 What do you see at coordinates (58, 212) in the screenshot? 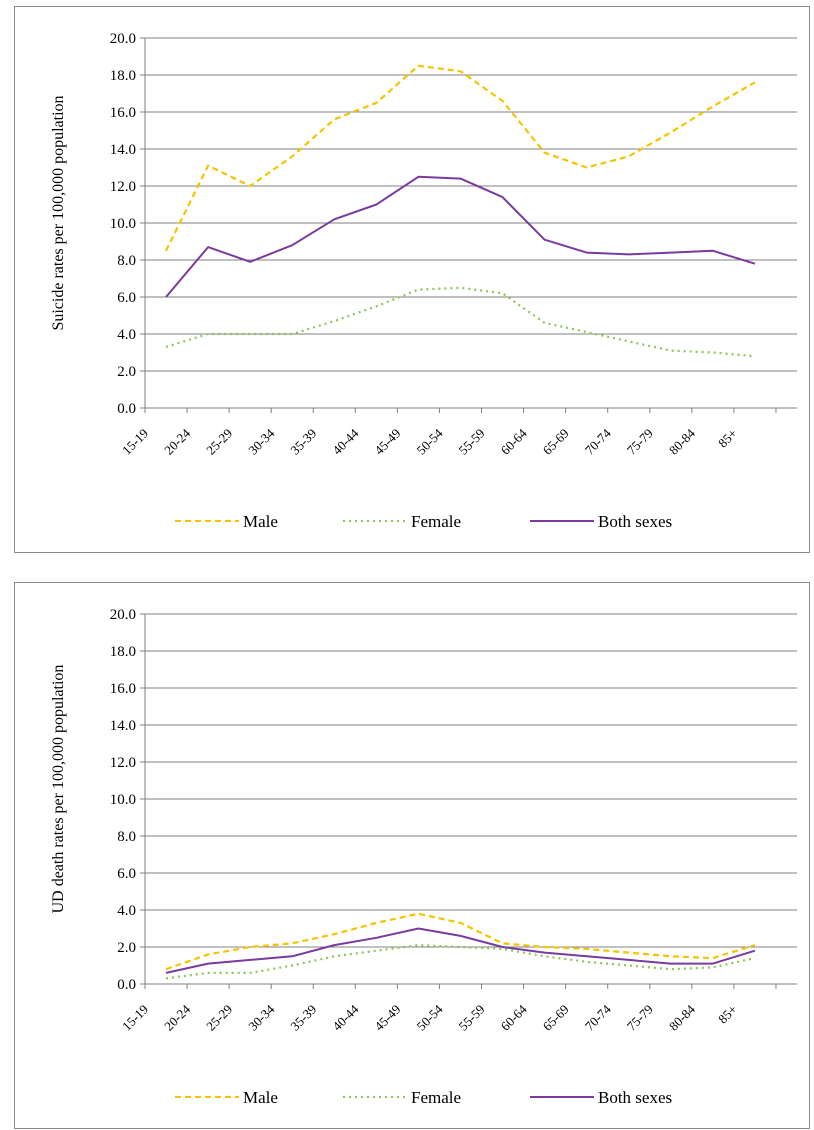
I see `y-axis-label: Suicide rates per 100,000 population` at bounding box center [58, 212].